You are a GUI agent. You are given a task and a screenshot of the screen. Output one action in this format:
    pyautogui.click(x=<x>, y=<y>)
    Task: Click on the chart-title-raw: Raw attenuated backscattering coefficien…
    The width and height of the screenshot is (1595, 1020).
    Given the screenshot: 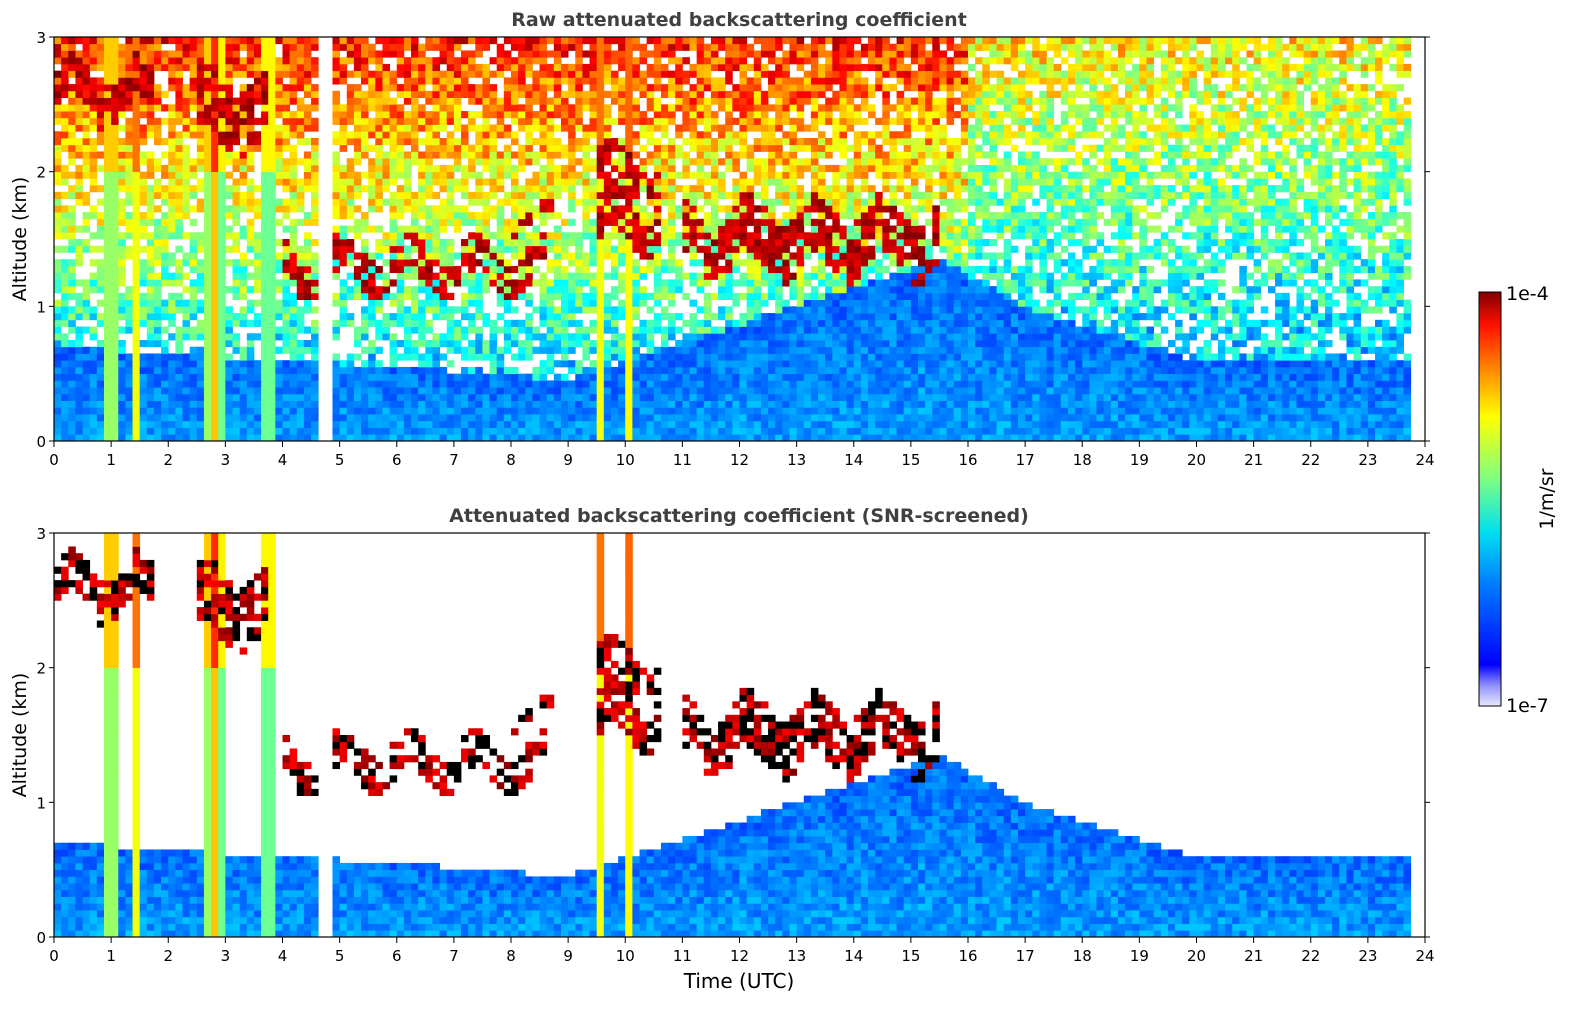 What is the action you would take?
    pyautogui.click(x=739, y=20)
    